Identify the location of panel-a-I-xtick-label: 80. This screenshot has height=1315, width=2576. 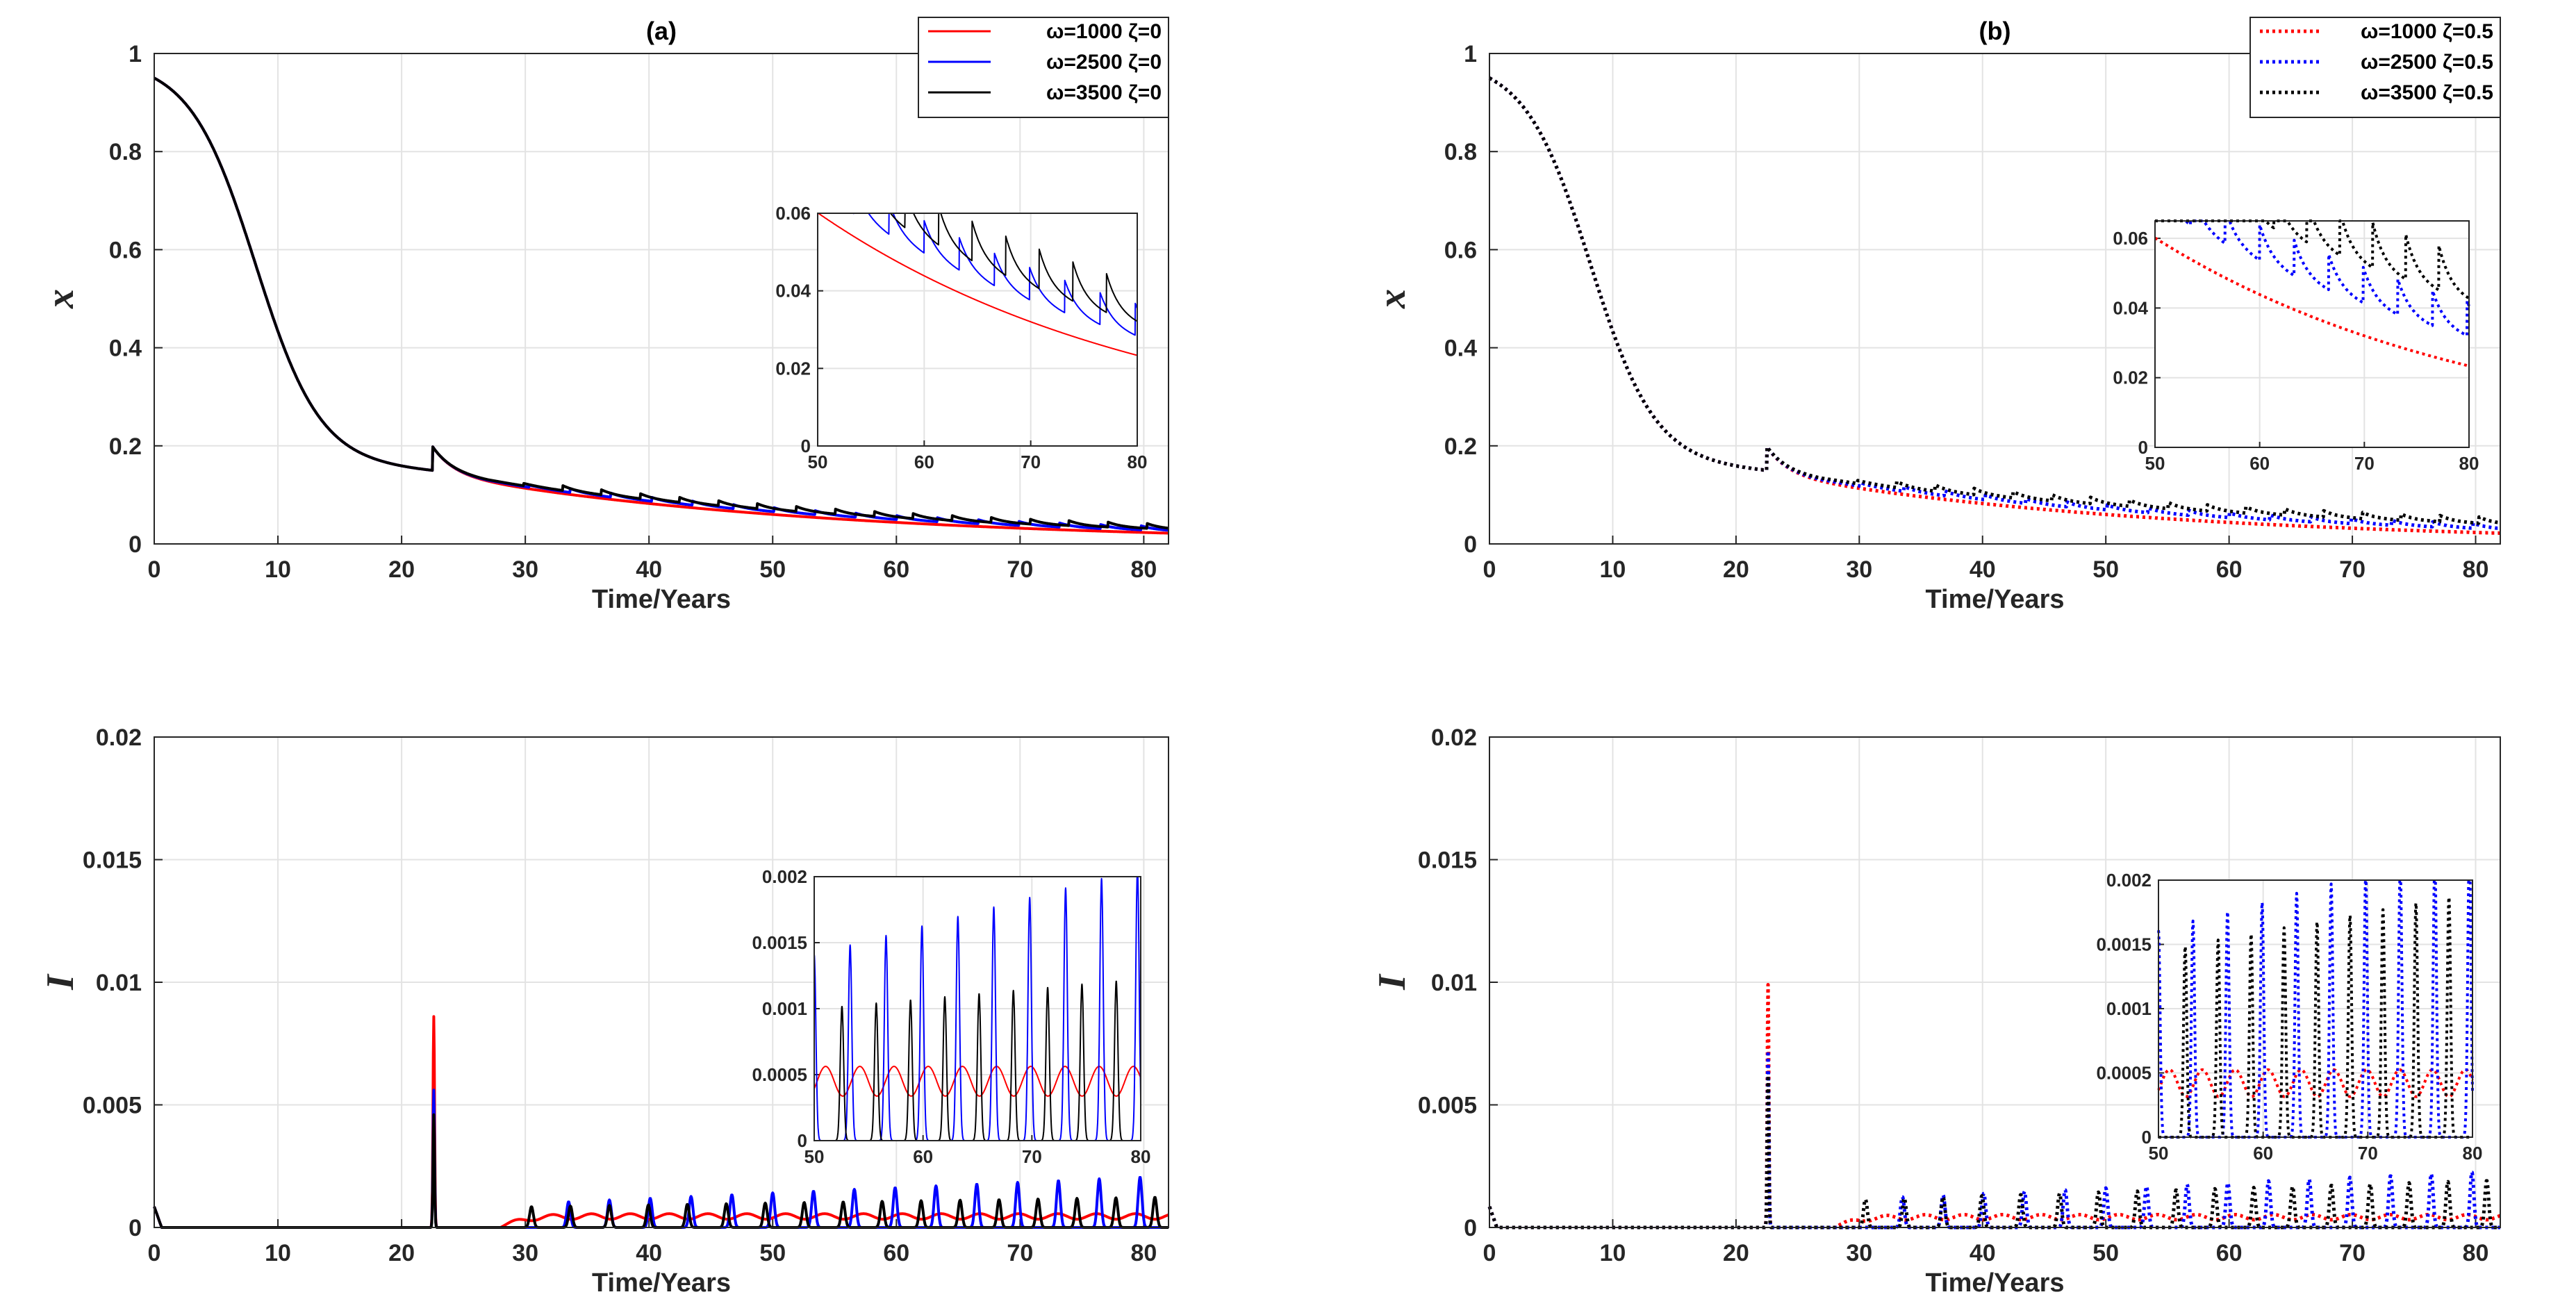
(1141, 1156).